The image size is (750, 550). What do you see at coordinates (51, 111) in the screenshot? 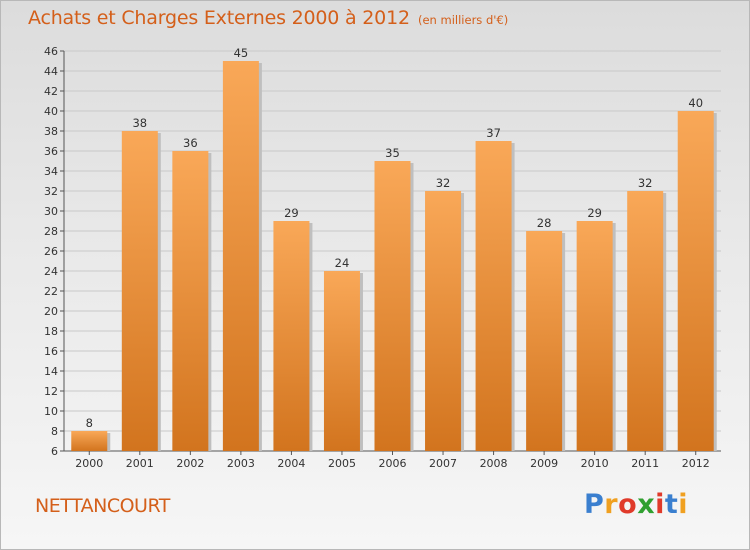
I see `y-tick-label: 40` at bounding box center [51, 111].